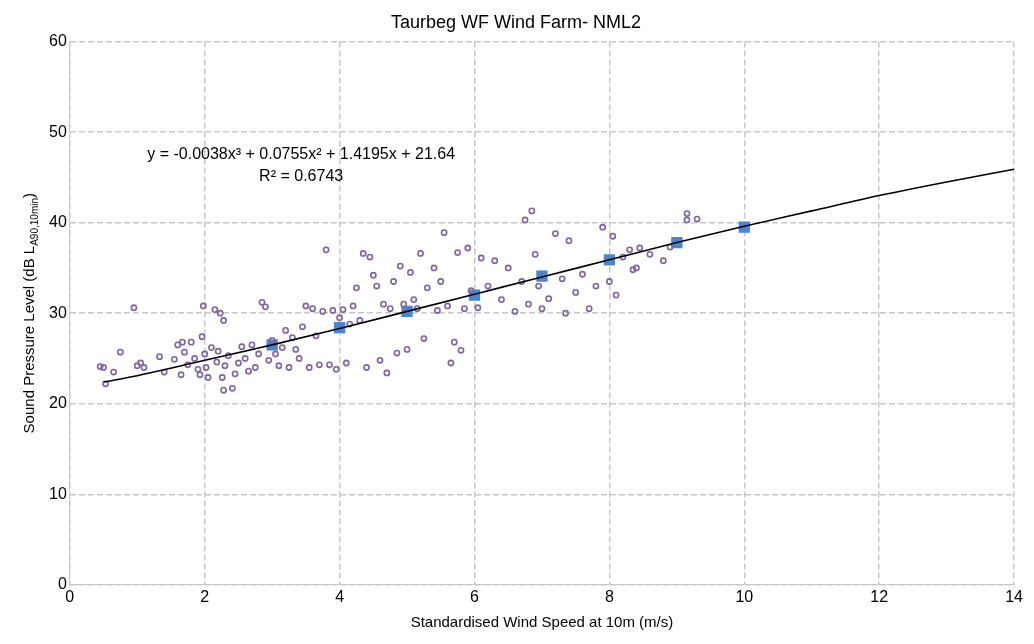  Describe the element at coordinates (301, 176) in the screenshot. I see `annotation: R² = 0.6743` at that location.